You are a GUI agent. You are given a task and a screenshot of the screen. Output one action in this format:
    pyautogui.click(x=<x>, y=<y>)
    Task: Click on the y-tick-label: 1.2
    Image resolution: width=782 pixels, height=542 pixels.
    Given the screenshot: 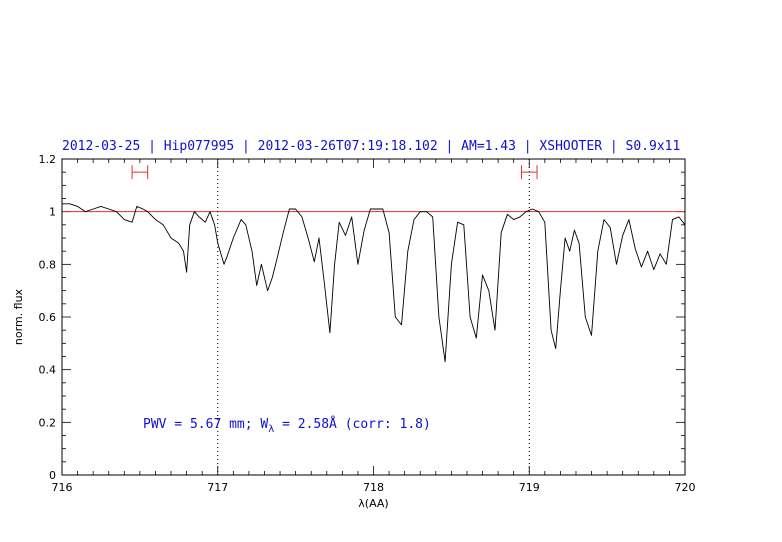 What is the action you would take?
    pyautogui.click(x=48, y=159)
    